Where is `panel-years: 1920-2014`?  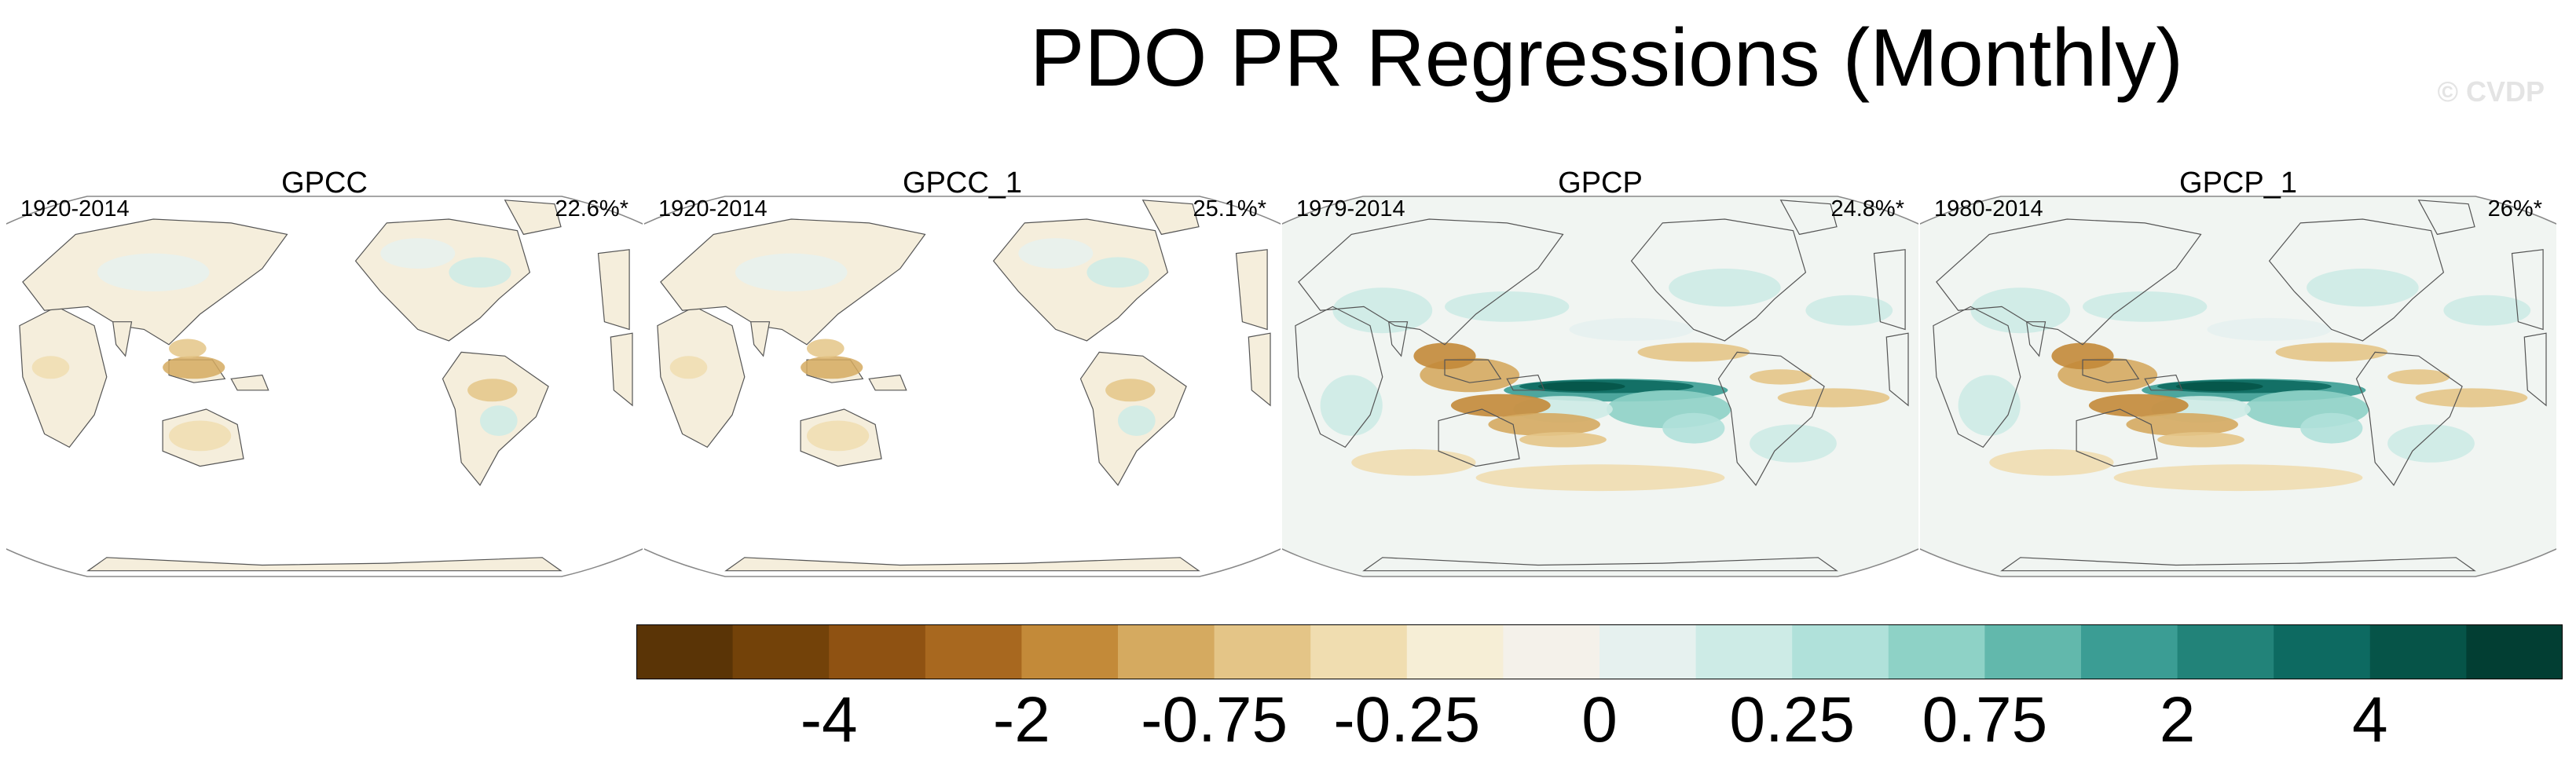 panel-years: 1920-2014 is located at coordinates (75, 208).